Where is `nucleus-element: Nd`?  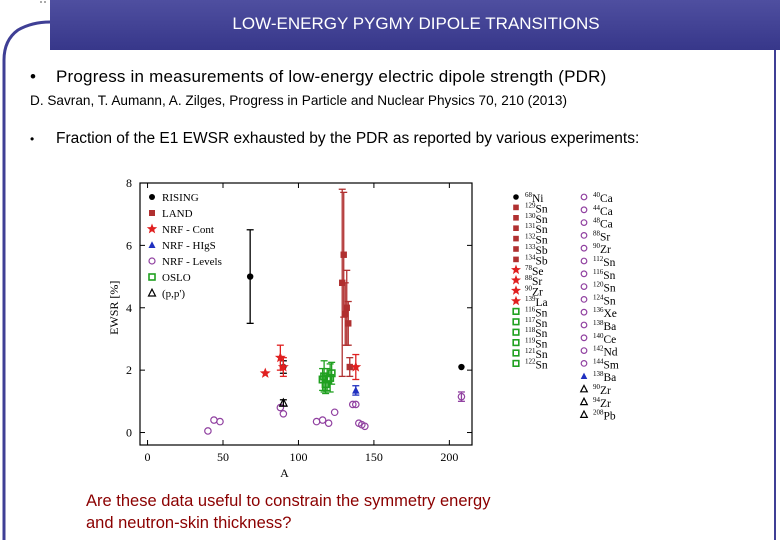
nucleus-element: Nd is located at coordinates (611, 353).